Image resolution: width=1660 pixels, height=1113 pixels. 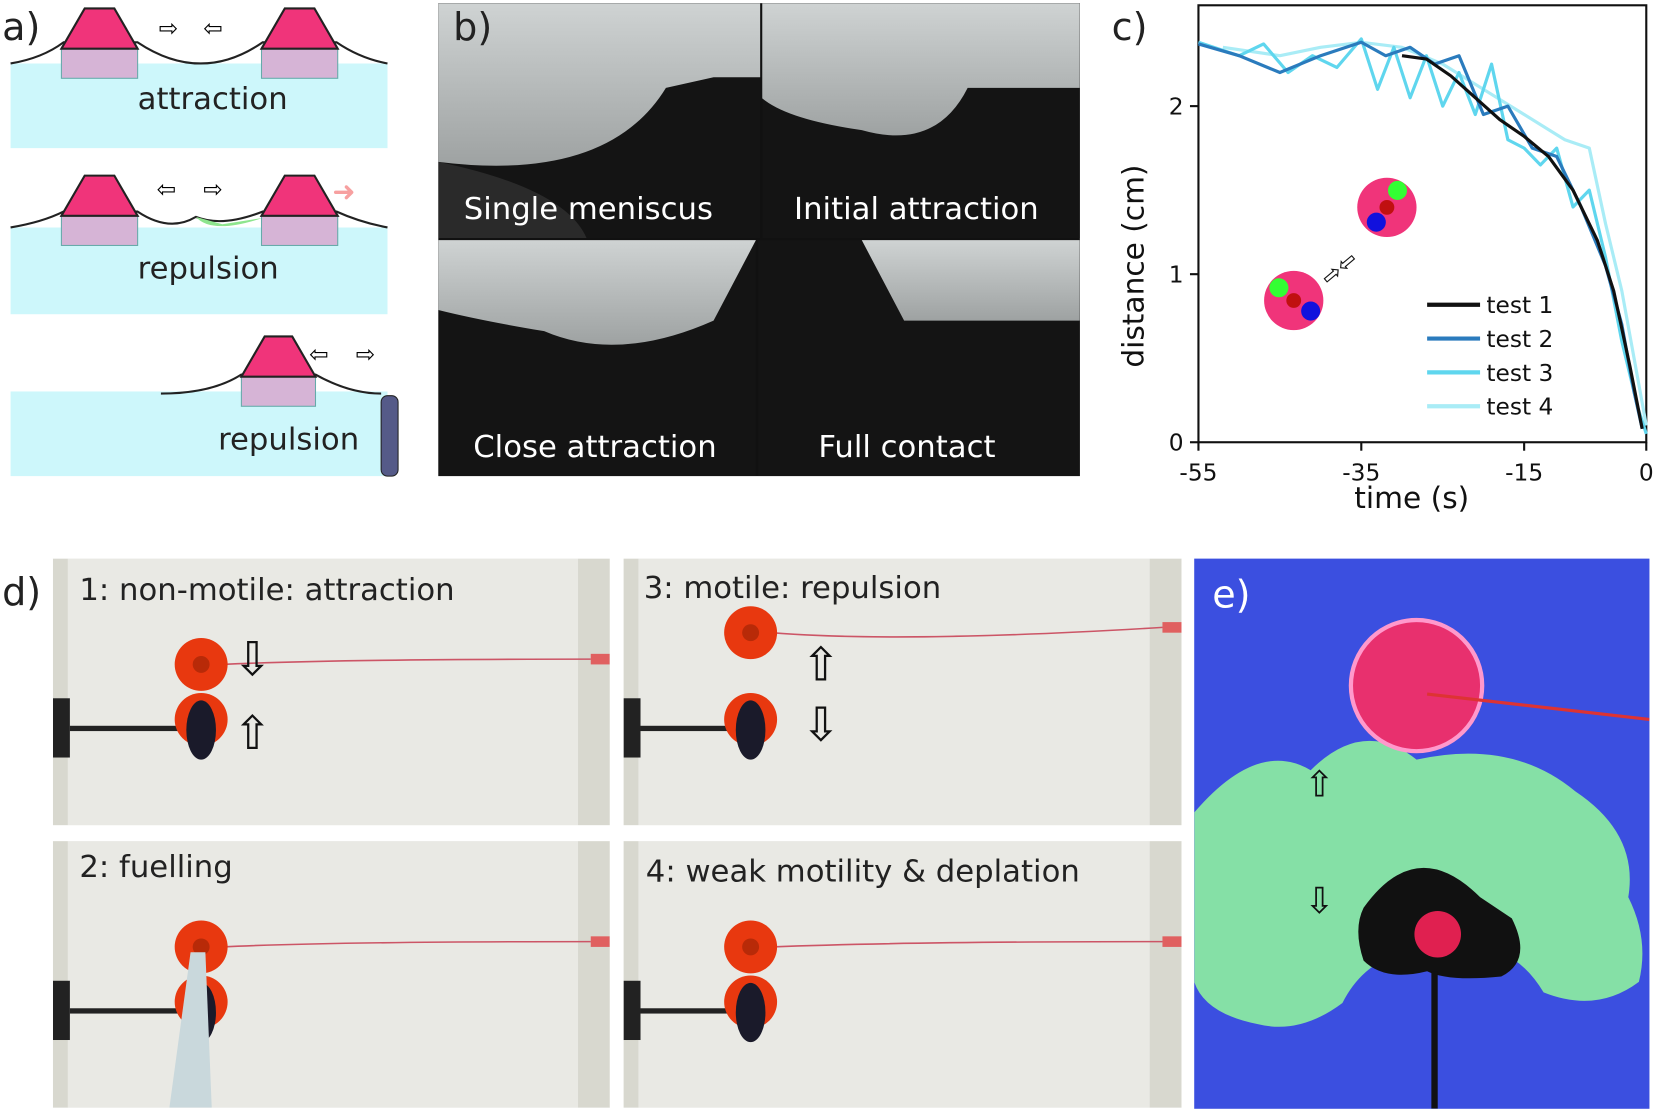 What do you see at coordinates (267, 589) in the screenshot?
I see `caption-non-motile: 1: non-motile: attraction` at bounding box center [267, 589].